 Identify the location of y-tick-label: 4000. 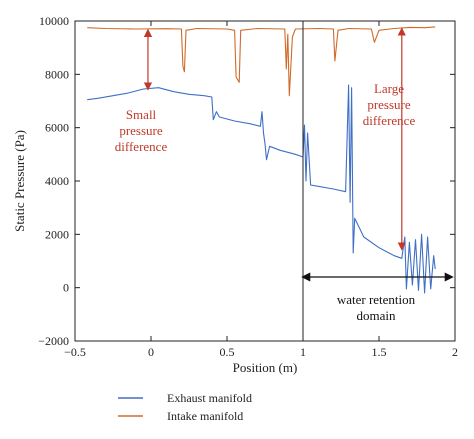
(57, 181).